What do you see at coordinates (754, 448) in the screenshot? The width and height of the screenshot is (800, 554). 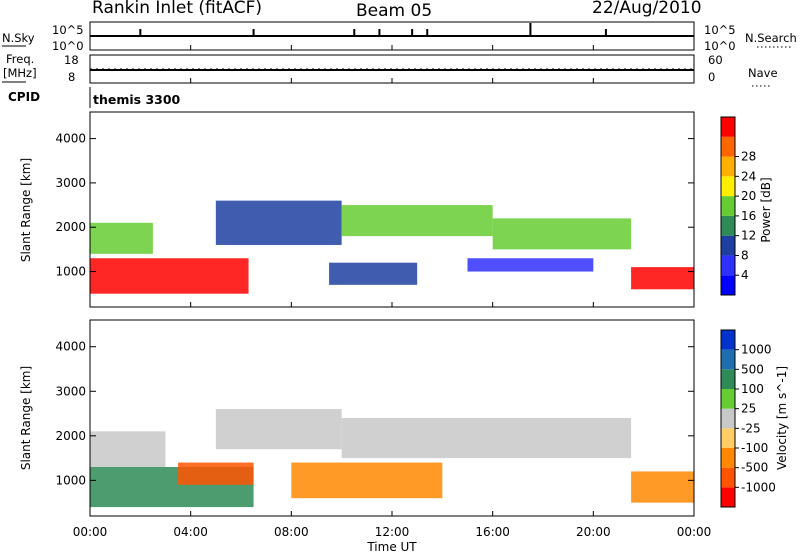 I see `colorbar-tick-label-5: -100` at bounding box center [754, 448].